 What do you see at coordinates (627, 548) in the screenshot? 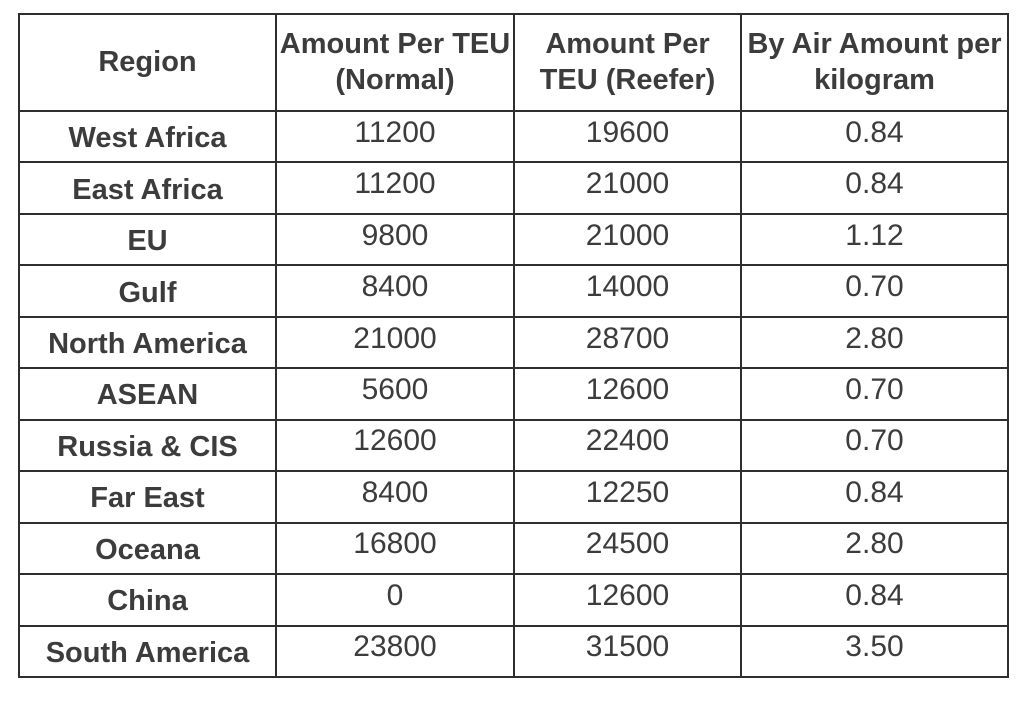
I see `reefer-amount-cell: 24500` at bounding box center [627, 548].